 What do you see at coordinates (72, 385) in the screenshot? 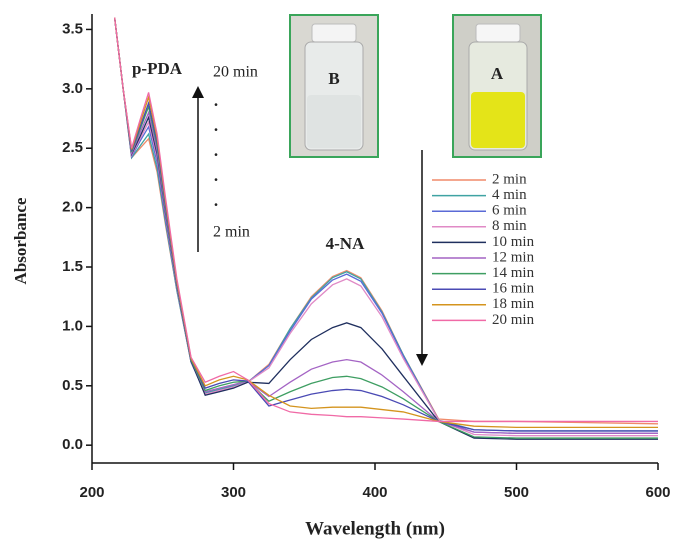
I see `y-tick-label: 0.5` at bounding box center [72, 385].